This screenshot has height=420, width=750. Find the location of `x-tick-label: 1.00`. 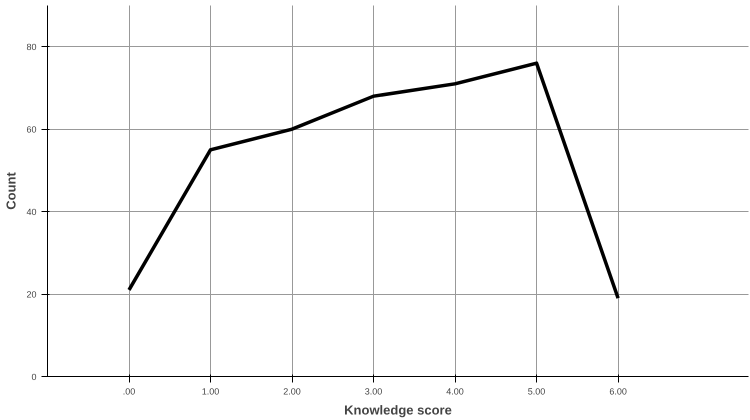

x-tick-label: 1.00 is located at coordinates (211, 391).